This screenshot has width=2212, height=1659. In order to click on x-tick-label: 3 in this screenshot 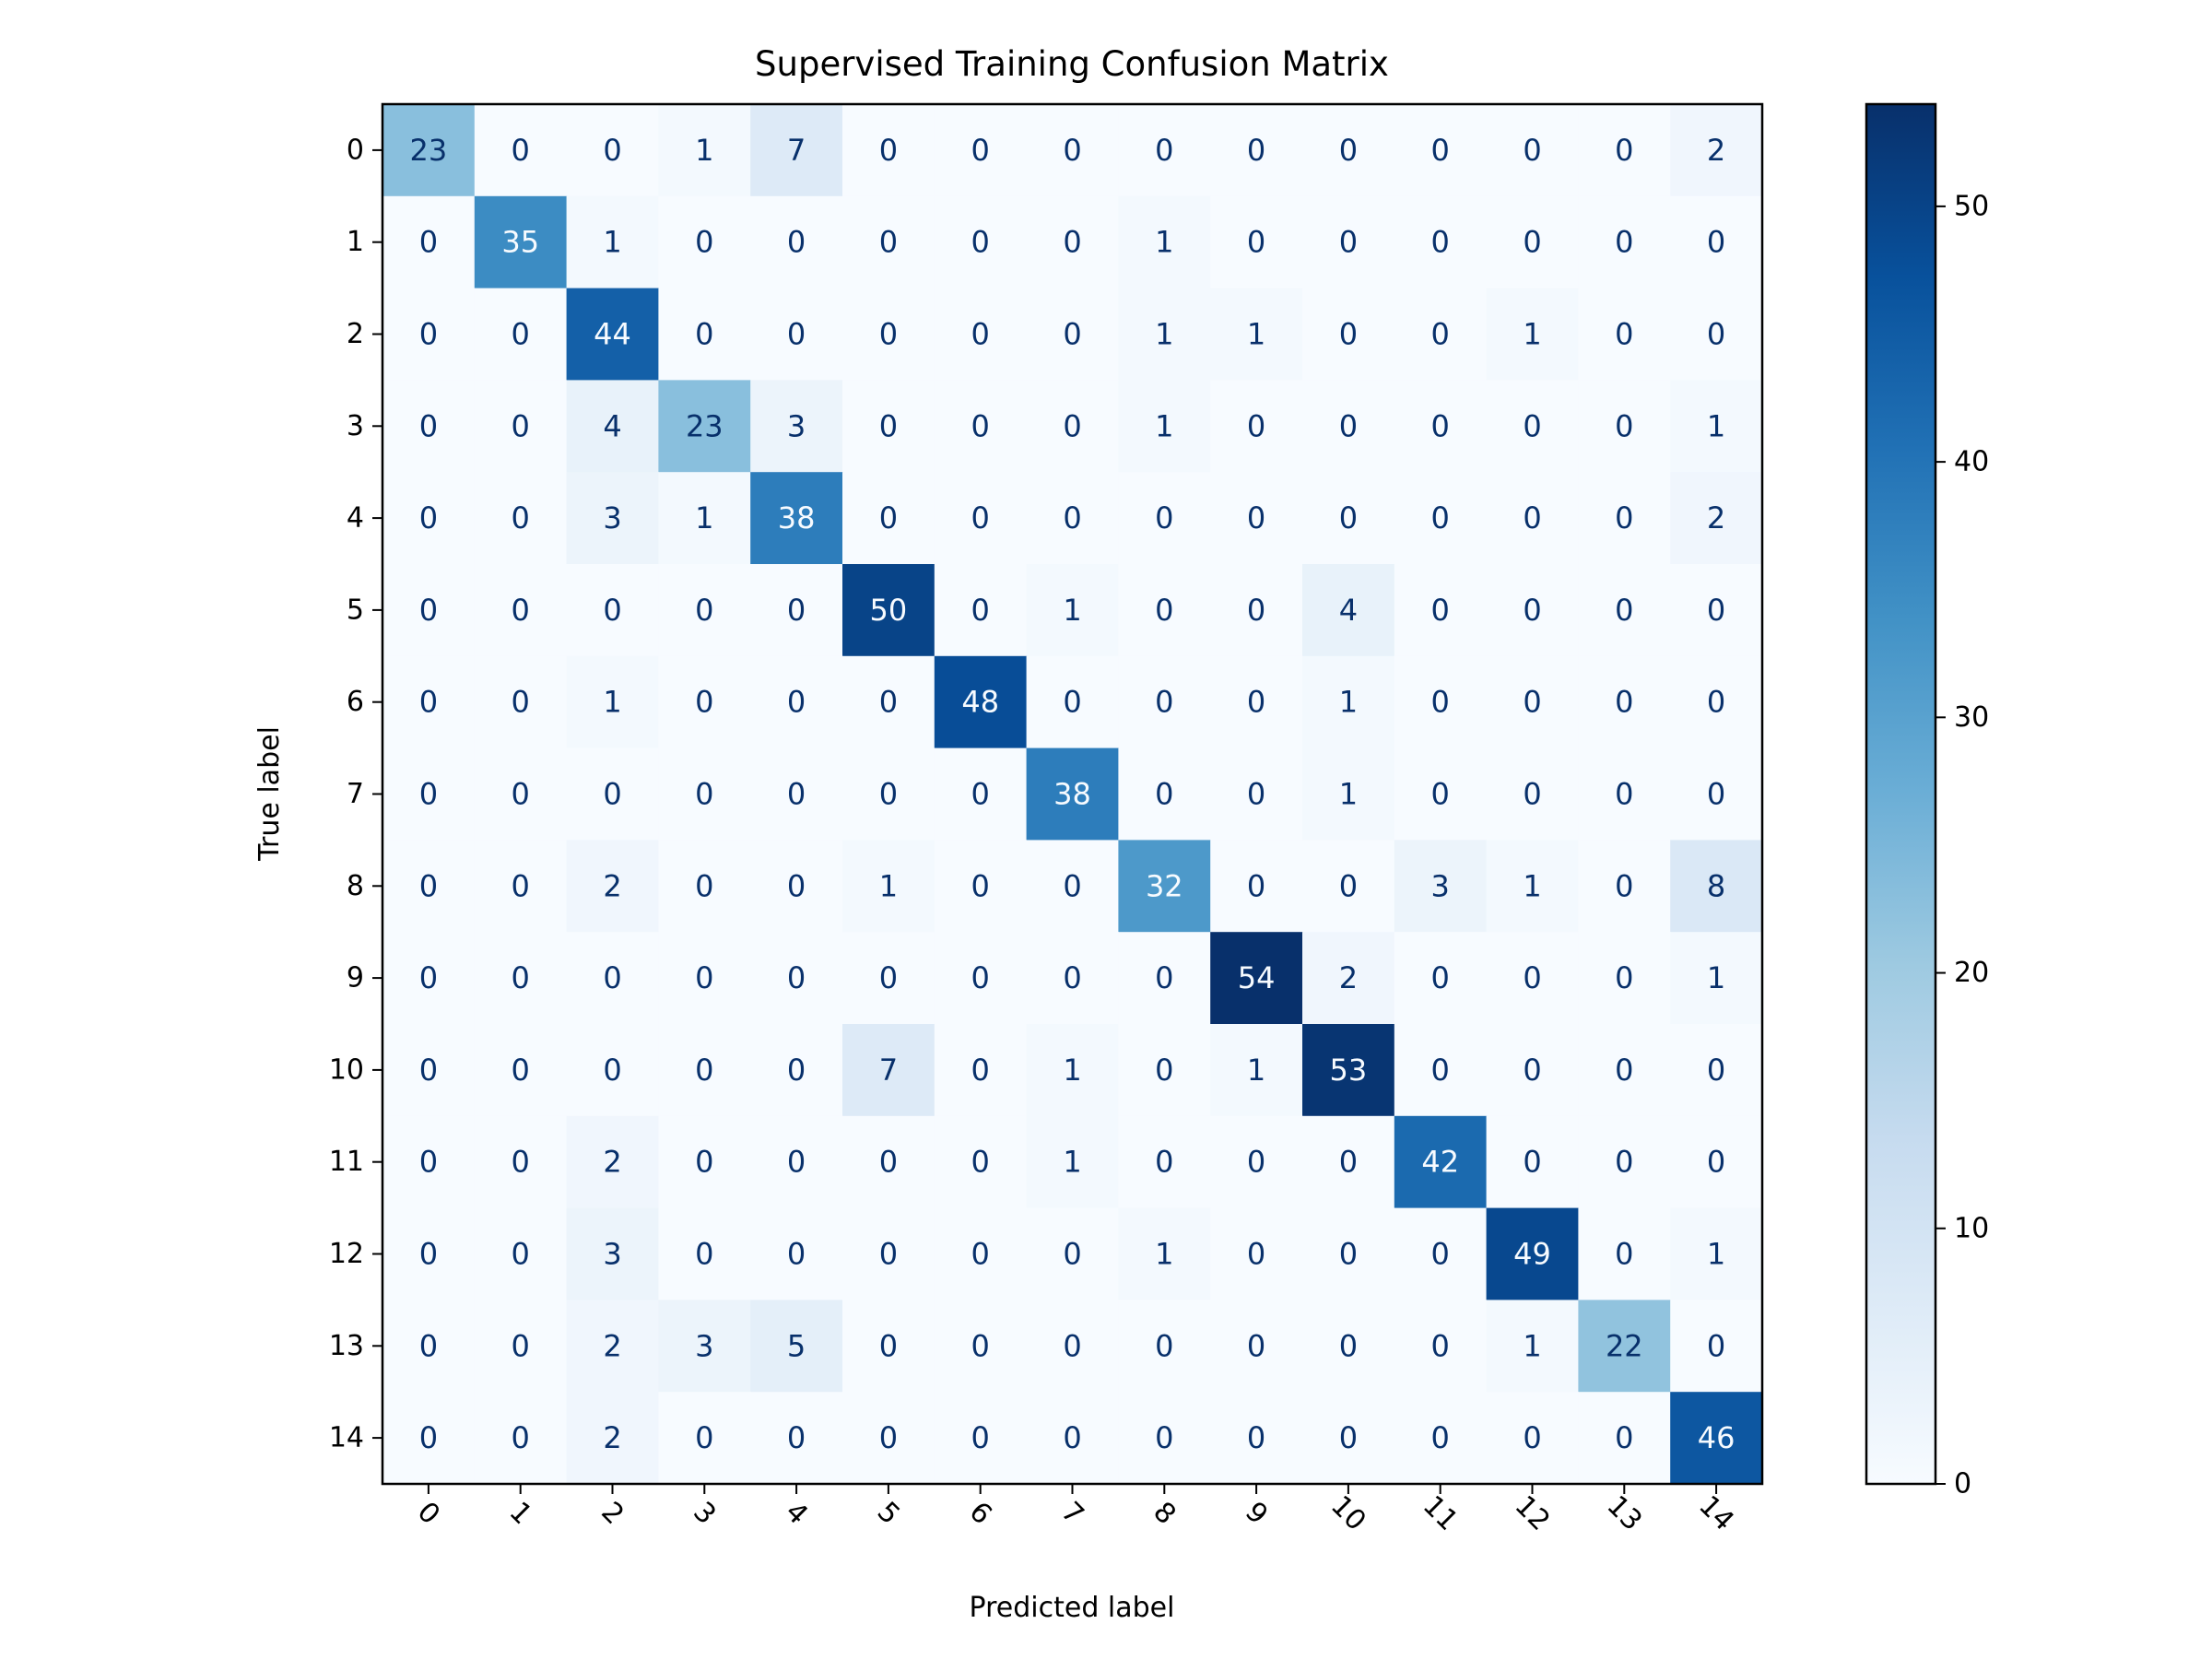, I will do `click(704, 1513)`.